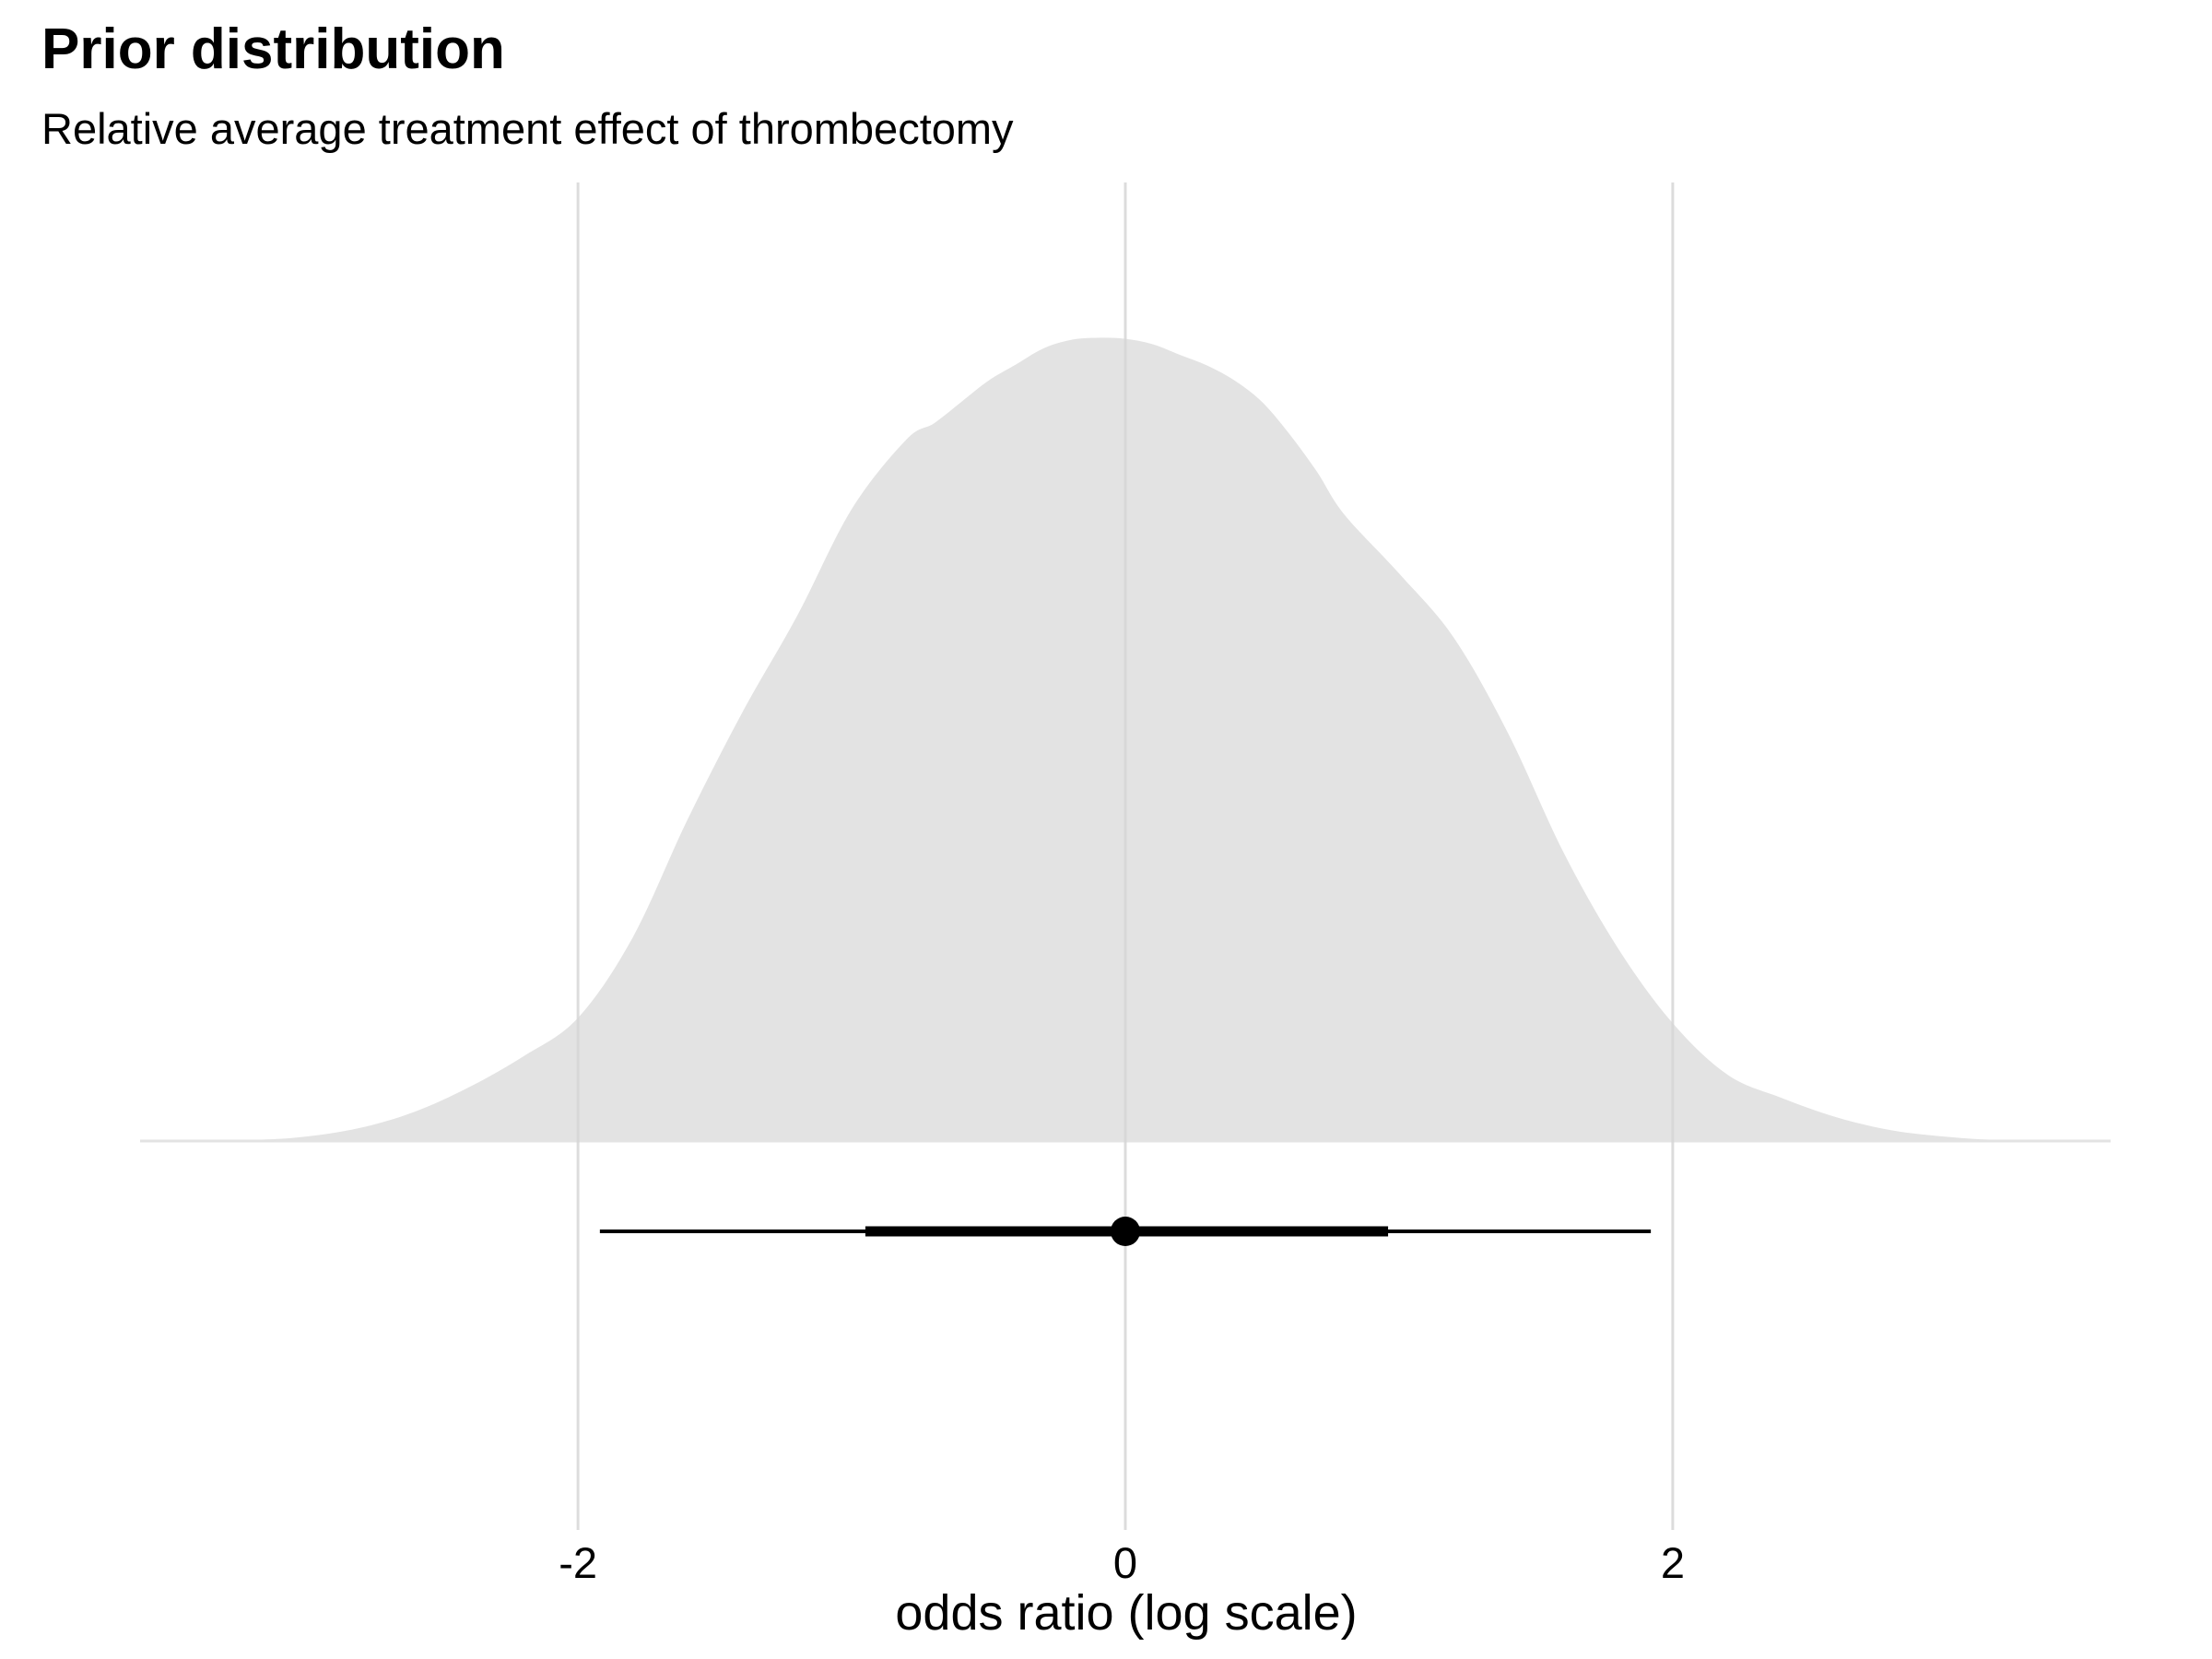  What do you see at coordinates (1126, 1613) in the screenshot?
I see `x-axis-title: odds ratio (log scale)` at bounding box center [1126, 1613].